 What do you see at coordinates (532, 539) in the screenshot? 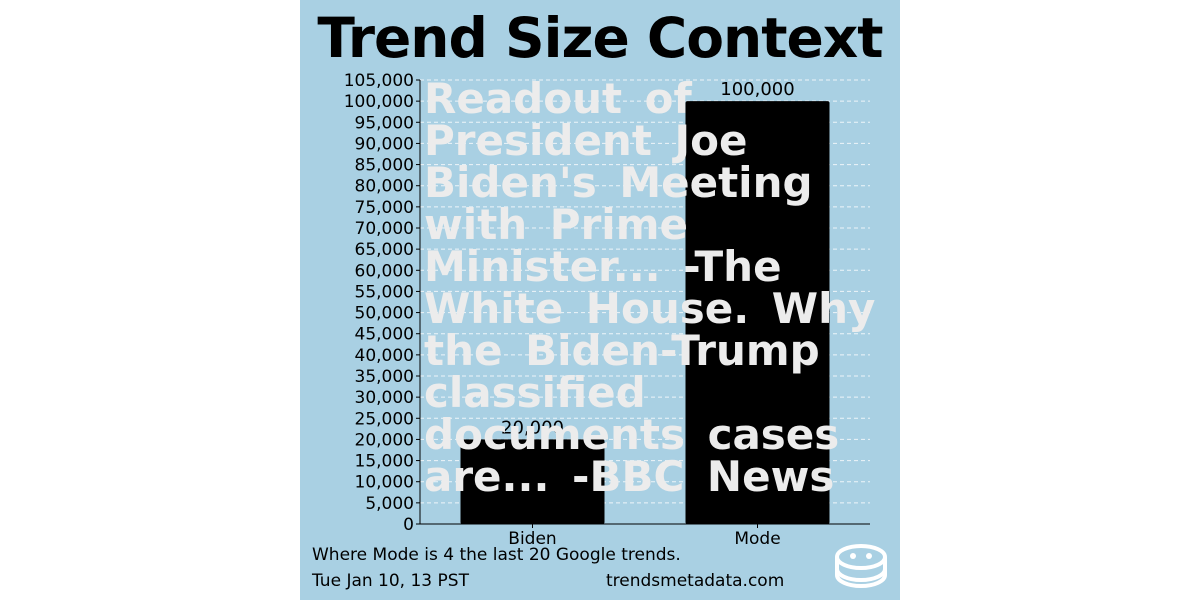
I see `x-tick-label-biden: Biden` at bounding box center [532, 539].